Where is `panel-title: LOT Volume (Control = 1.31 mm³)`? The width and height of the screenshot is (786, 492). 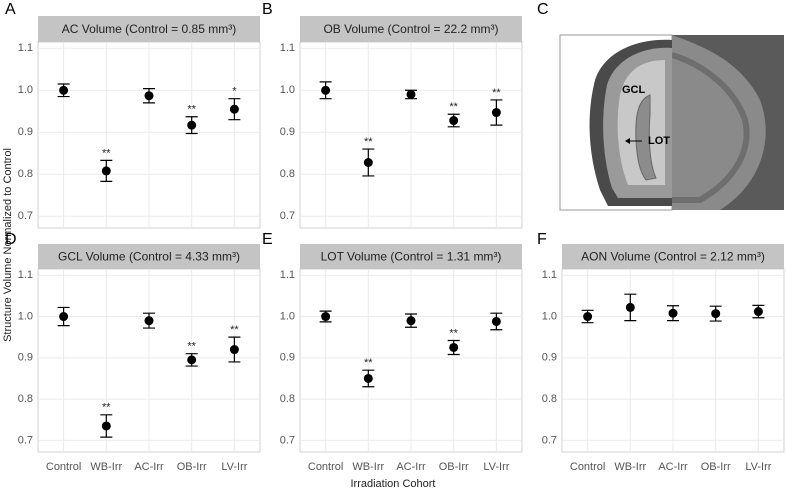 panel-title: LOT Volume (Control = 1.31 mm³) is located at coordinates (411, 257).